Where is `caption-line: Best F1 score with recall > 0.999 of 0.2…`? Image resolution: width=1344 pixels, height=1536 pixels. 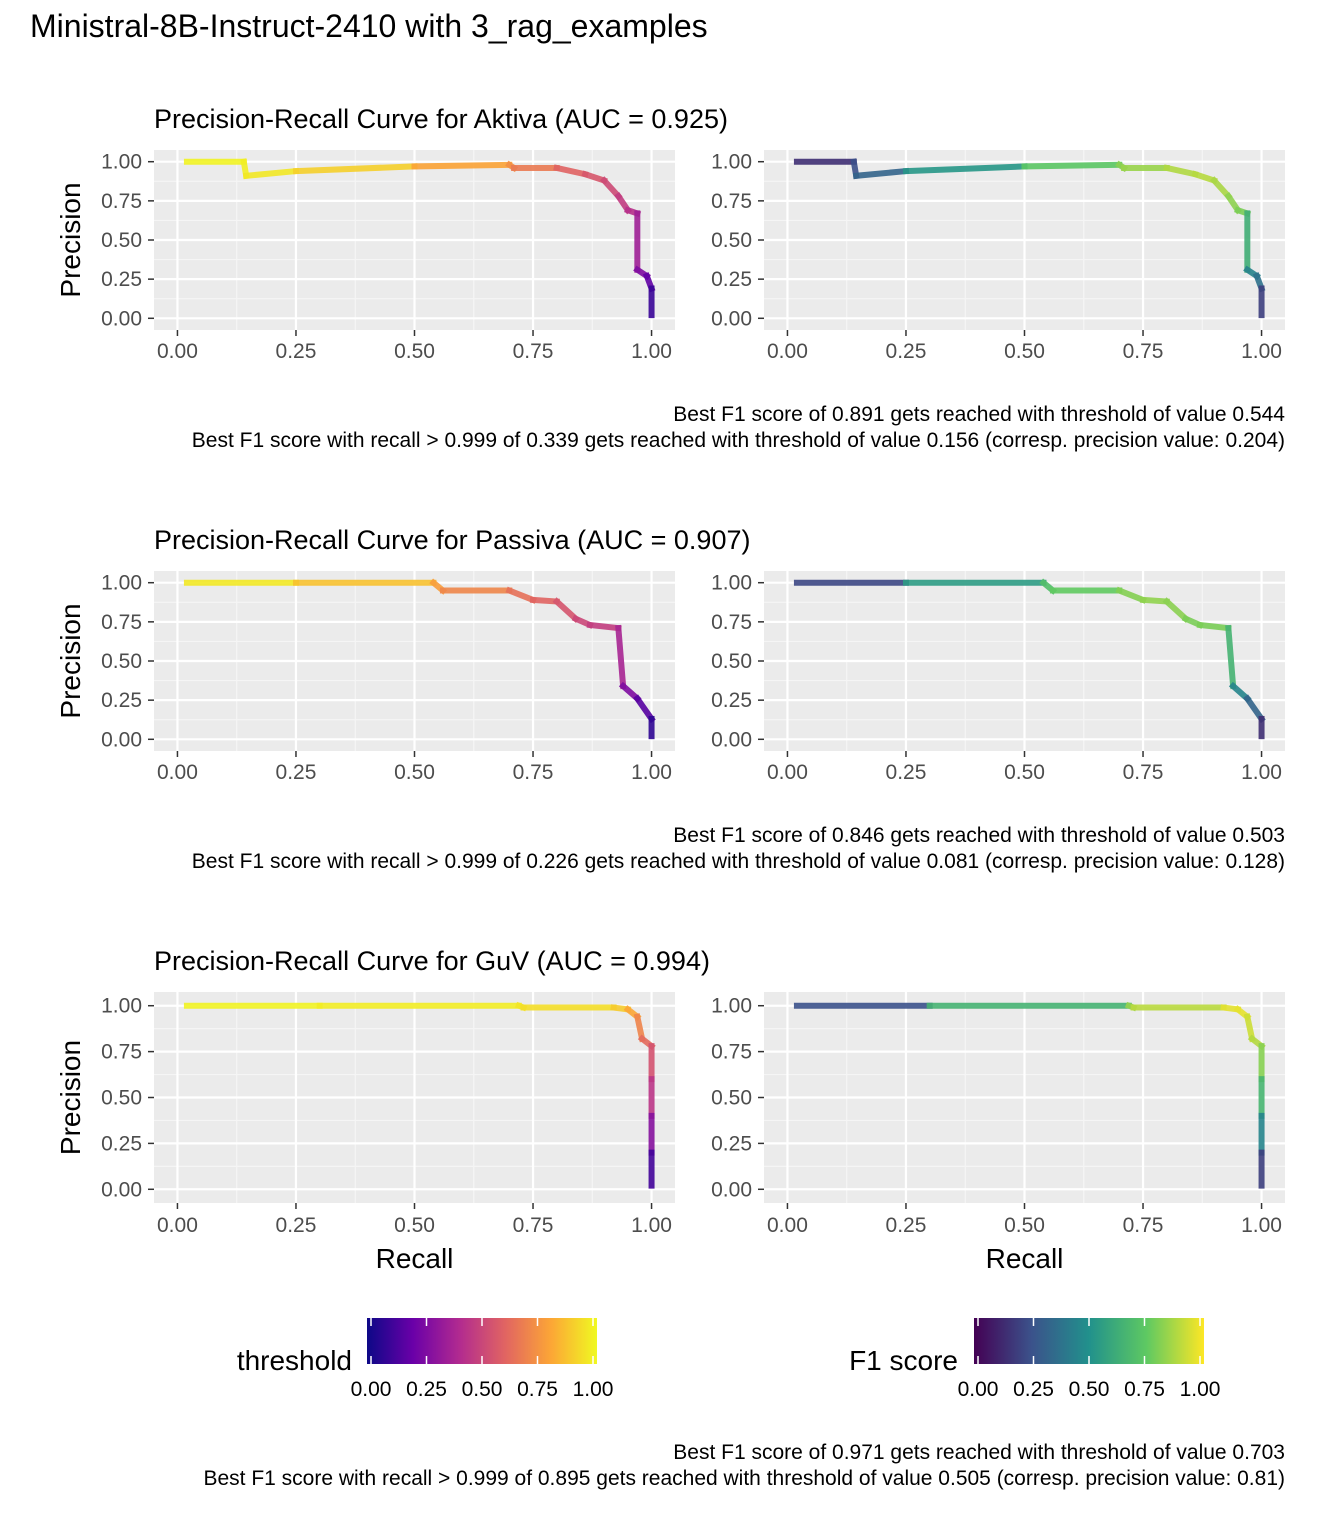 caption-line: Best F1 score with recall > 0.999 of 0.2… is located at coordinates (738, 861).